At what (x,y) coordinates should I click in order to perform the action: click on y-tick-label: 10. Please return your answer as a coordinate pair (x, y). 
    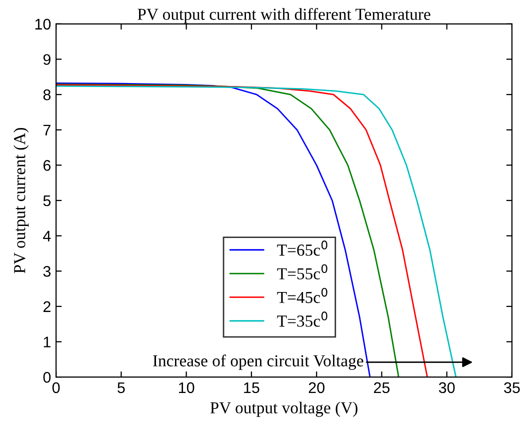
    Looking at the image, I should click on (43, 24).